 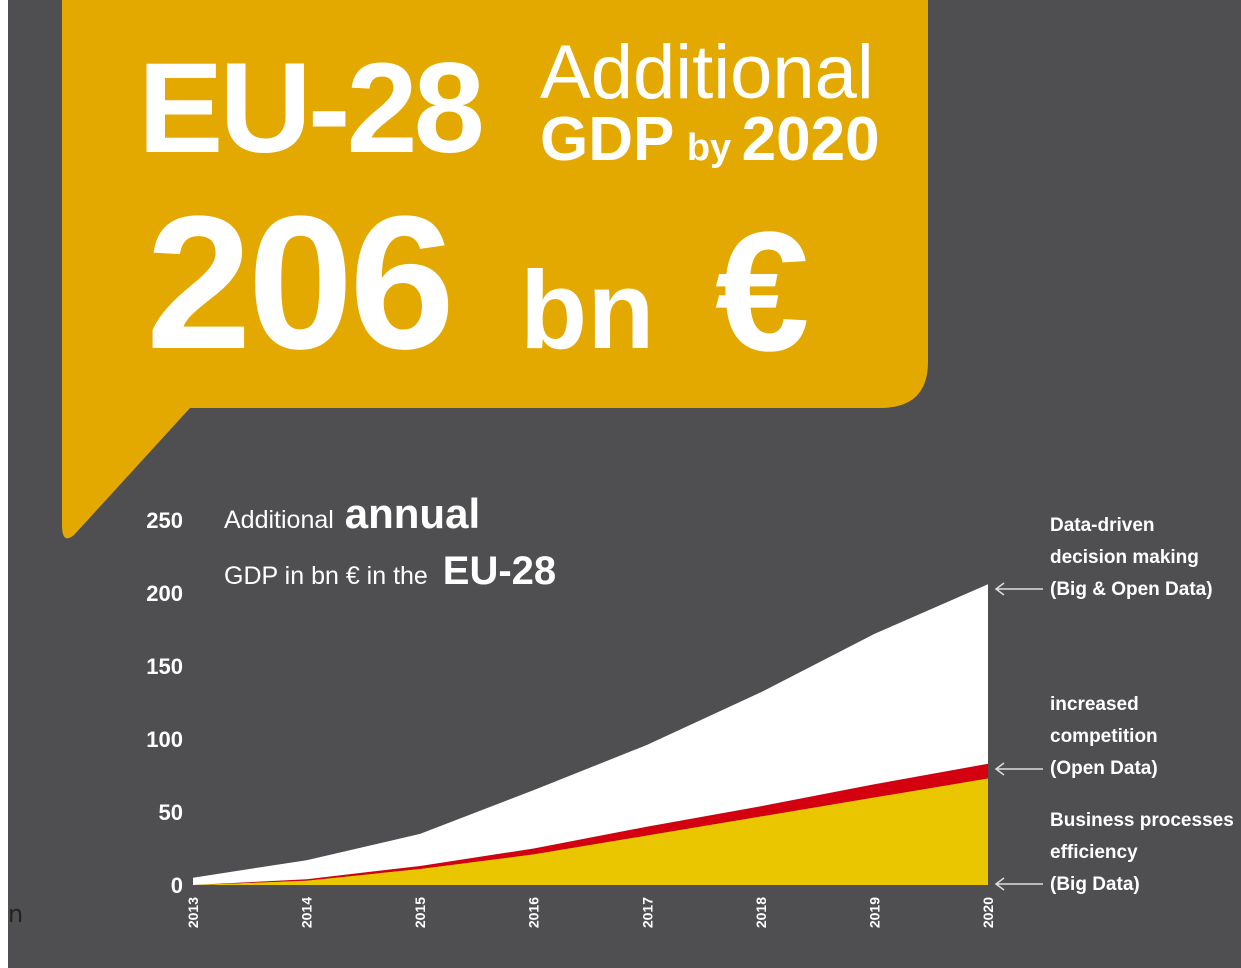 What do you see at coordinates (1104, 768) in the screenshot?
I see `series-label-line: (Open Data)` at bounding box center [1104, 768].